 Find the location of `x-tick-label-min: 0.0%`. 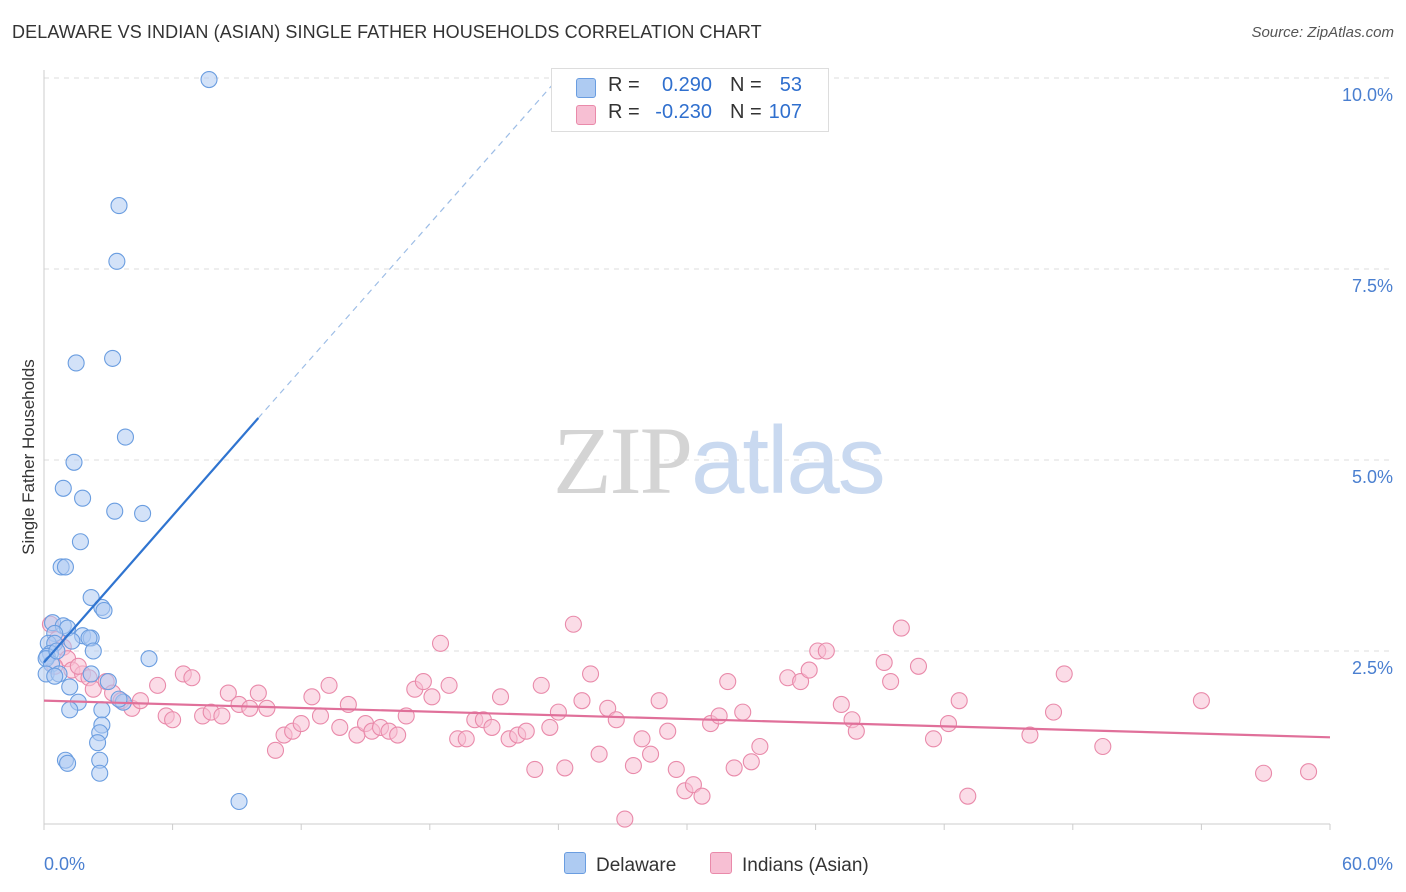

x-tick-label-min: 0.0% is located at coordinates (64, 864).